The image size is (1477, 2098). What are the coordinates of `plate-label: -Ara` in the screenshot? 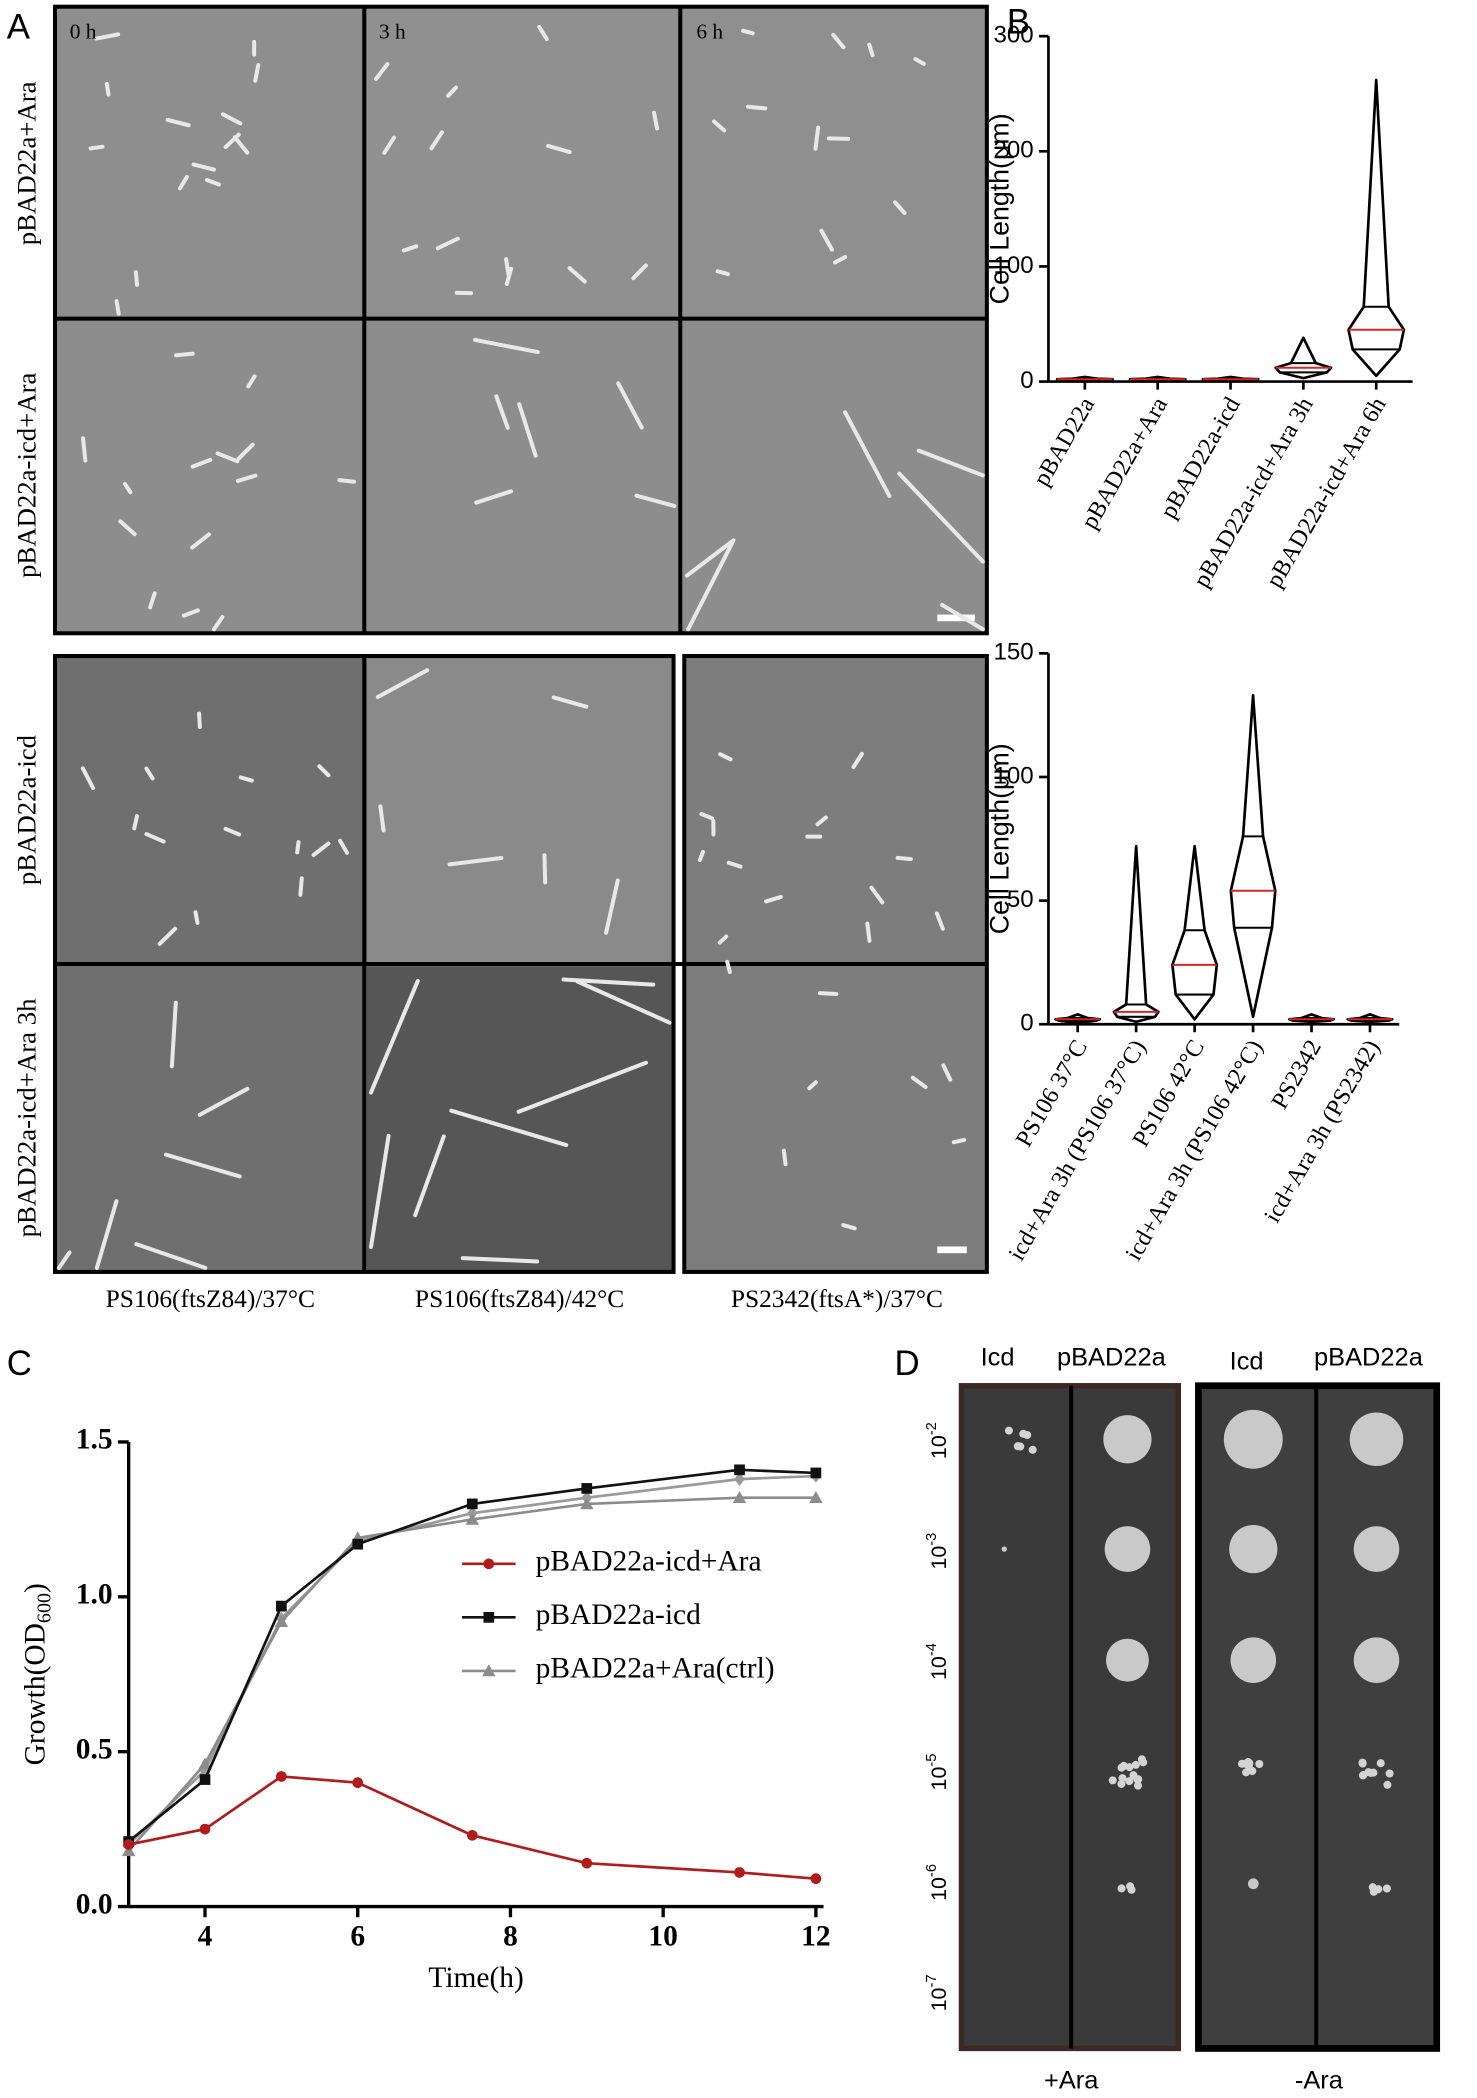 It's located at (1319, 2081).